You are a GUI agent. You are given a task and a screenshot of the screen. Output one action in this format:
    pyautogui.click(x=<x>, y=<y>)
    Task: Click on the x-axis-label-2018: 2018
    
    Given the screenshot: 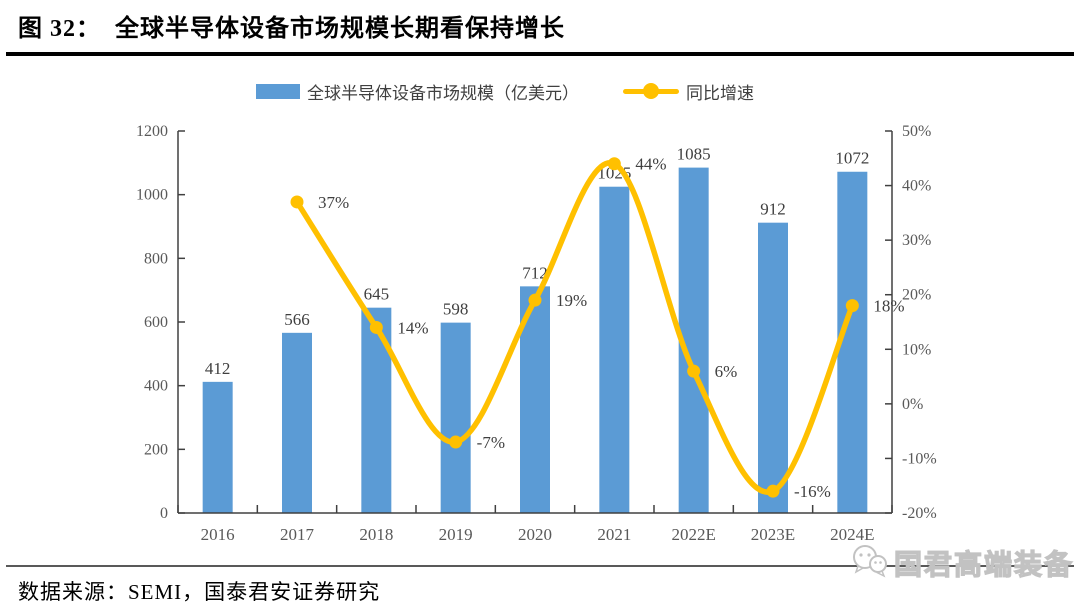 What is the action you would take?
    pyautogui.click(x=376, y=534)
    